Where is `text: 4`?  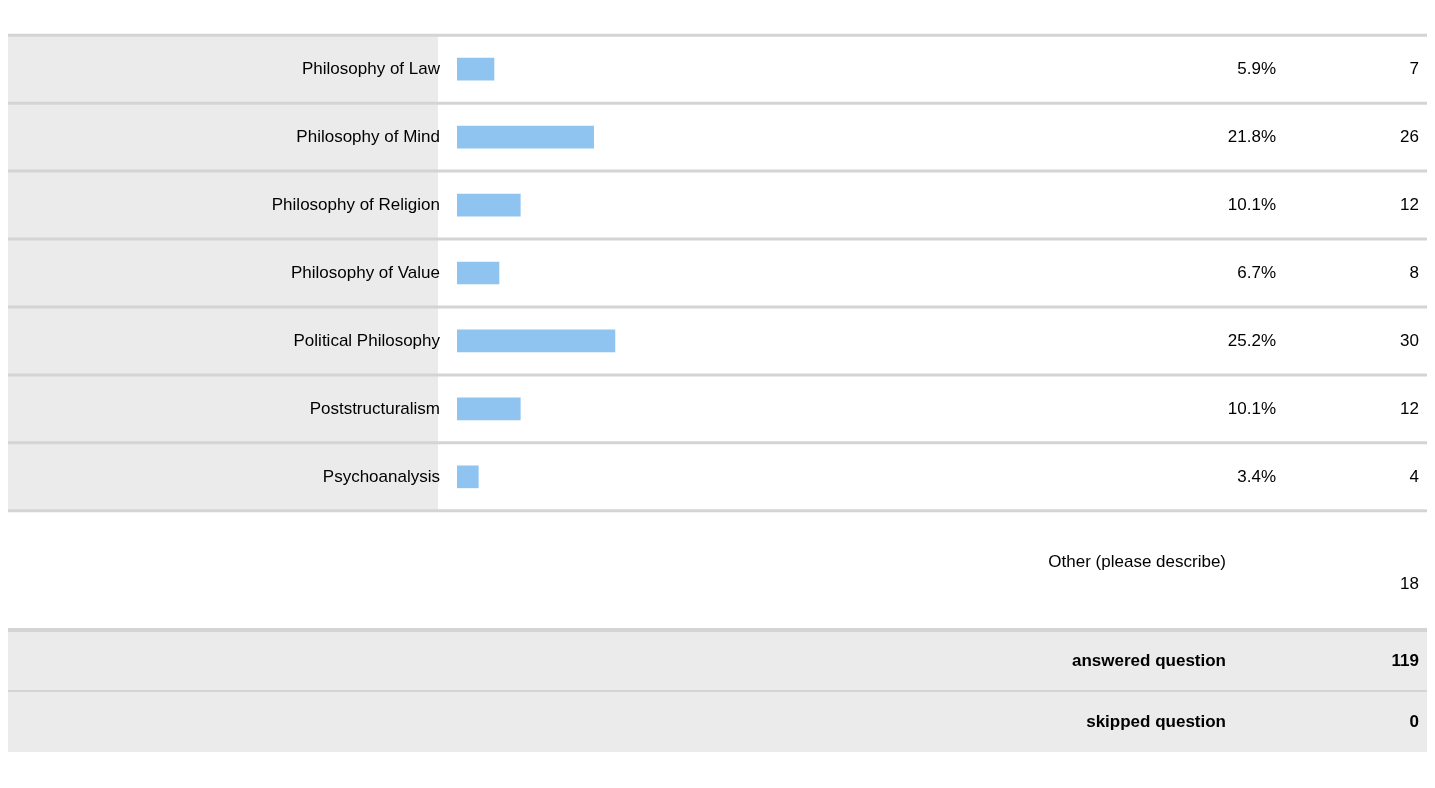 text: 4 is located at coordinates (1414, 476).